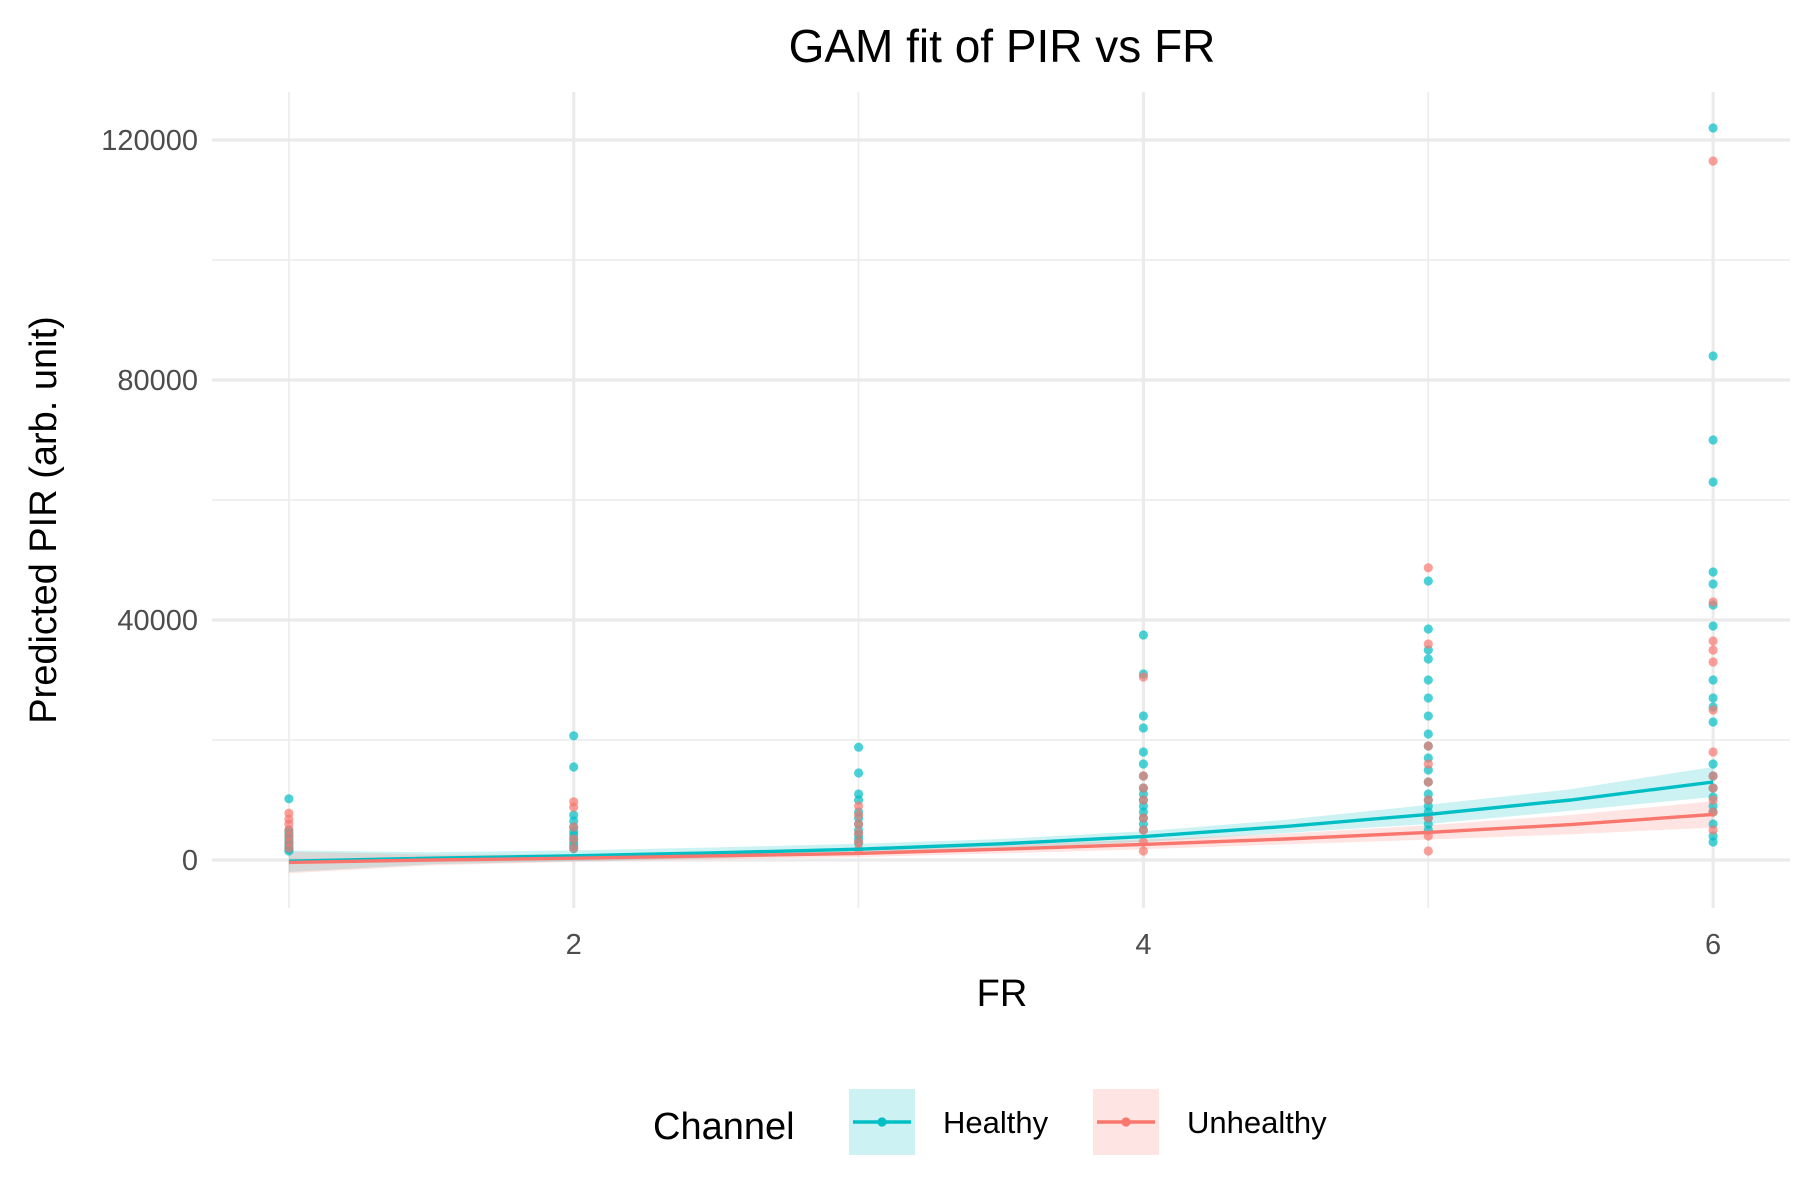  Describe the element at coordinates (1143, 945) in the screenshot. I see `x-tick-label: 4` at that location.